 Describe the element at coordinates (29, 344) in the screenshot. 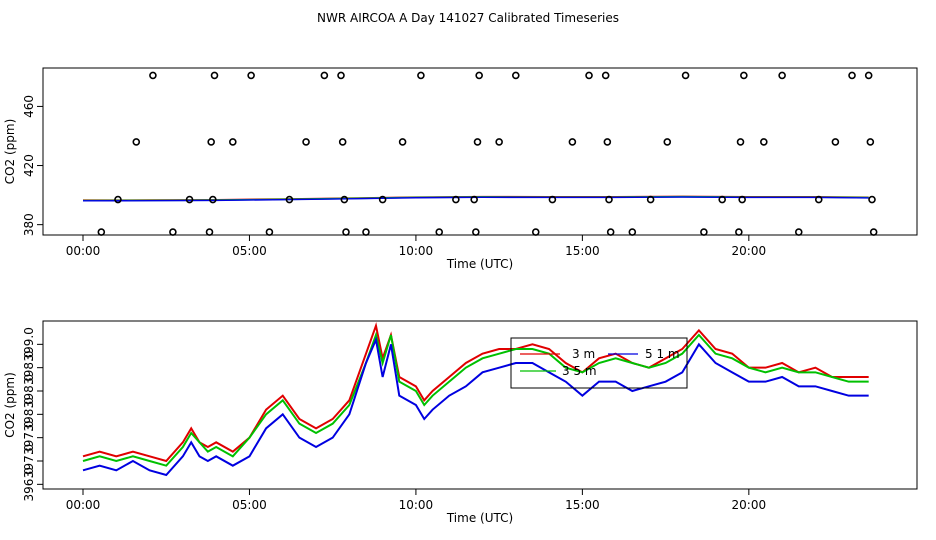

I see `y-tick-label: 399.0` at that location.